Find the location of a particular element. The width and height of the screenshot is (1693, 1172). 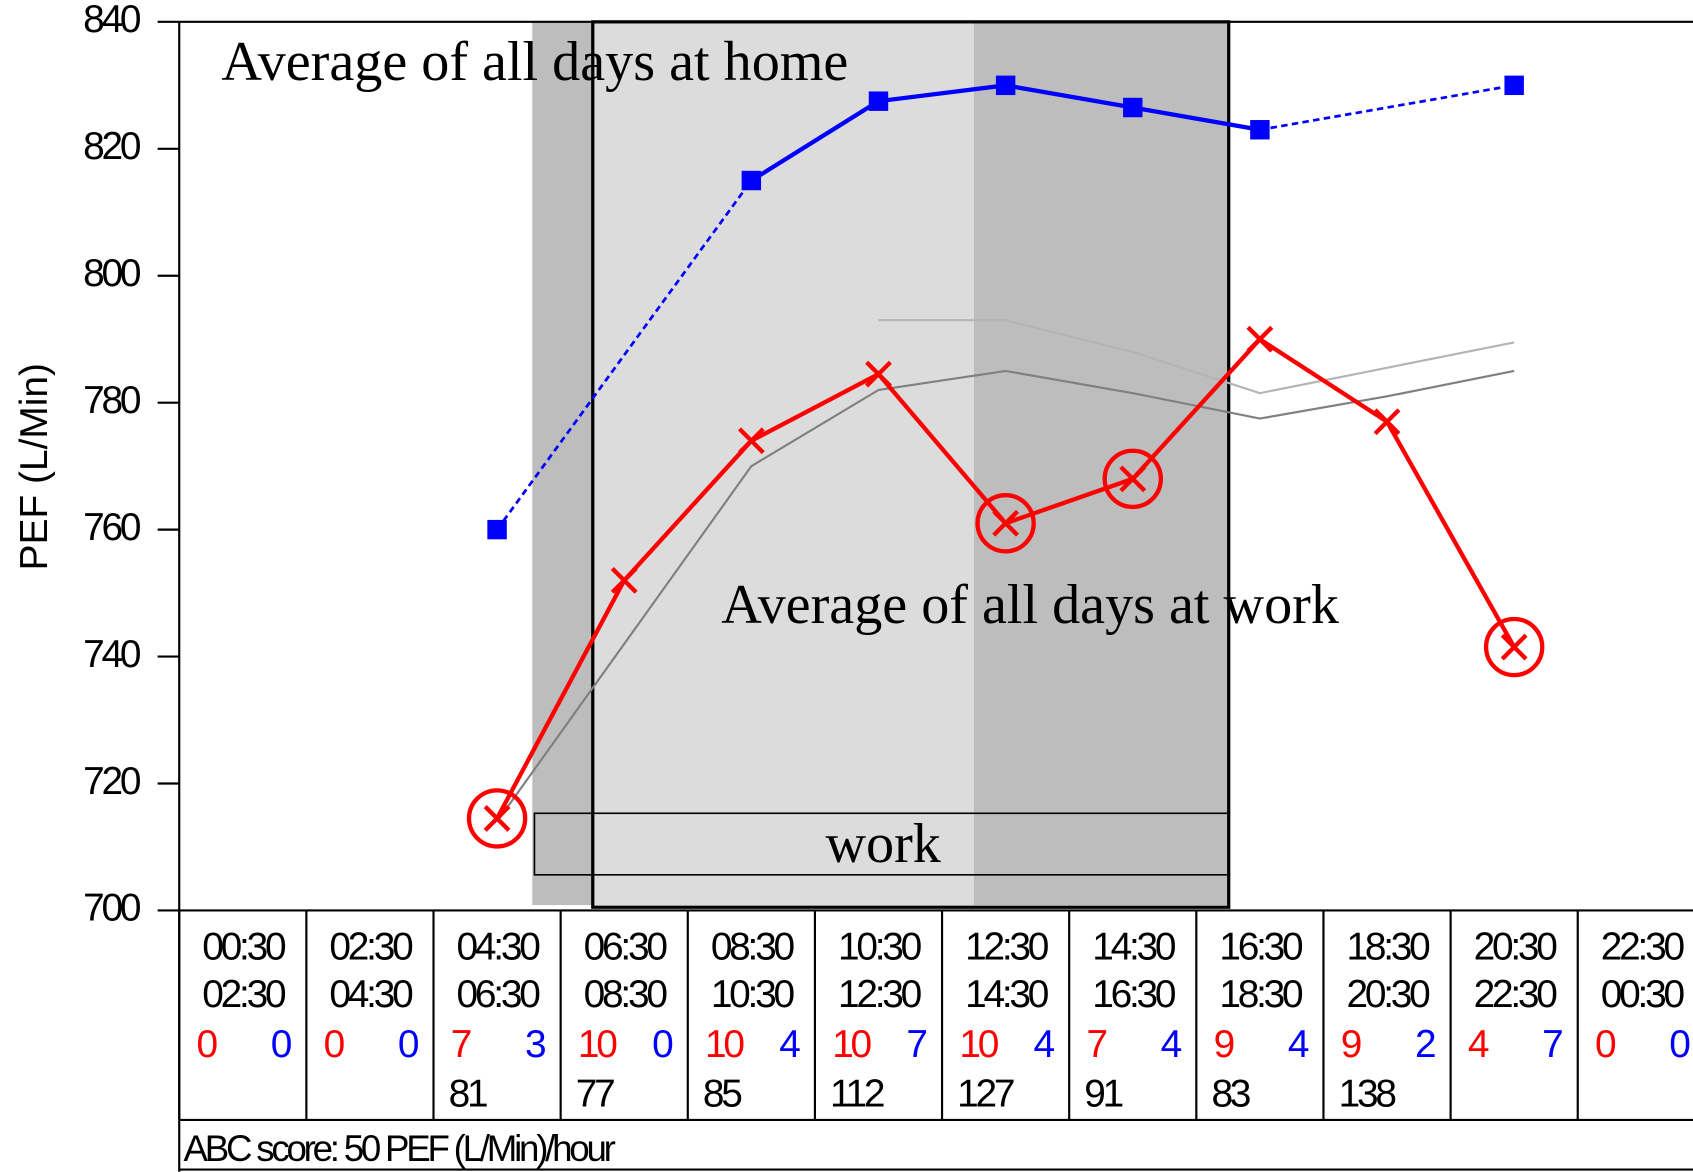

y-tick-label: 700 is located at coordinates (112, 908).